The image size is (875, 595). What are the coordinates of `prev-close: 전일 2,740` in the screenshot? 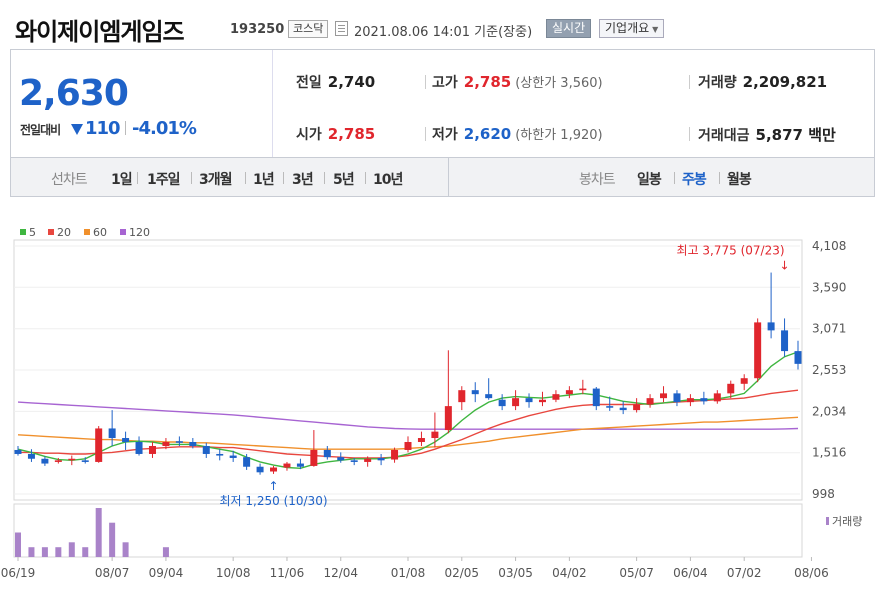 It's located at (335, 82).